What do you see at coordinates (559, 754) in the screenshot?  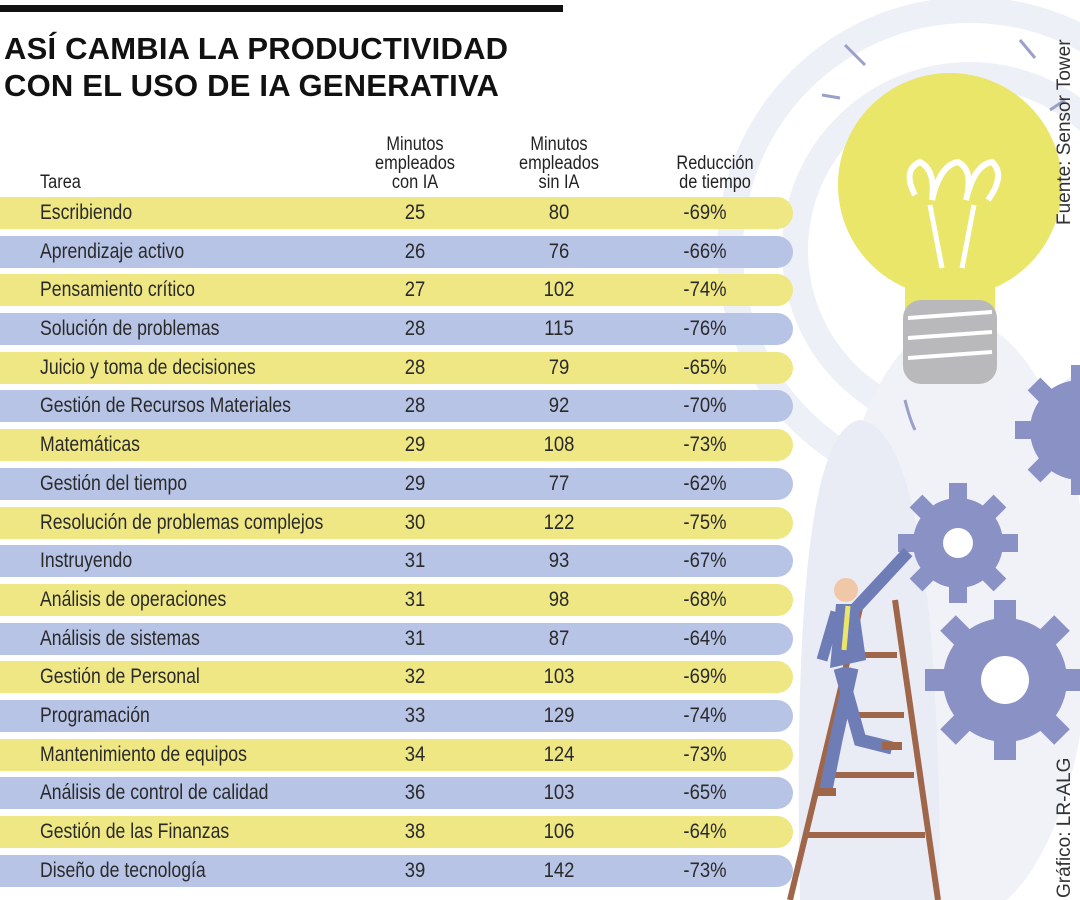 I see `cell-sin-ia: 124` at bounding box center [559, 754].